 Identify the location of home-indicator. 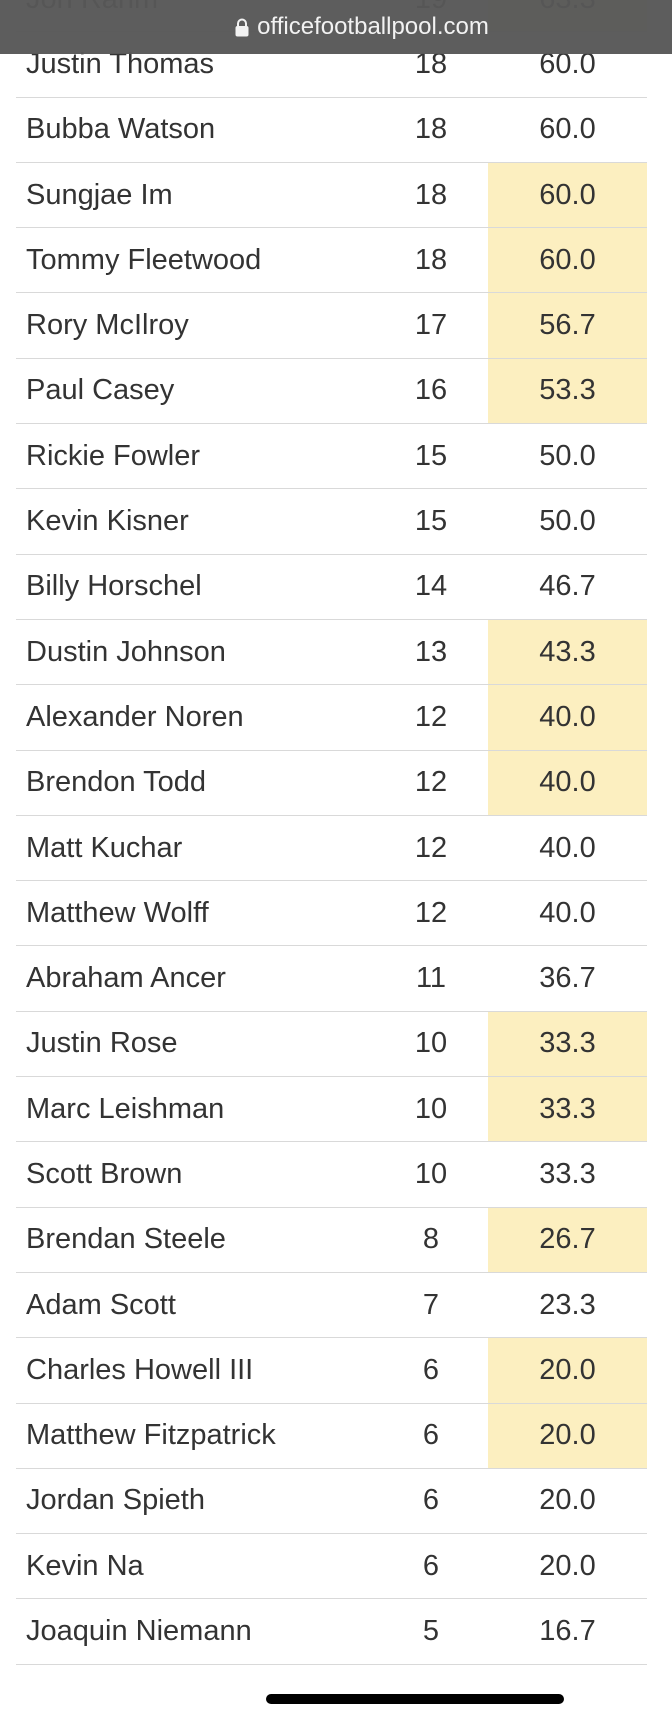
(415, 1699).